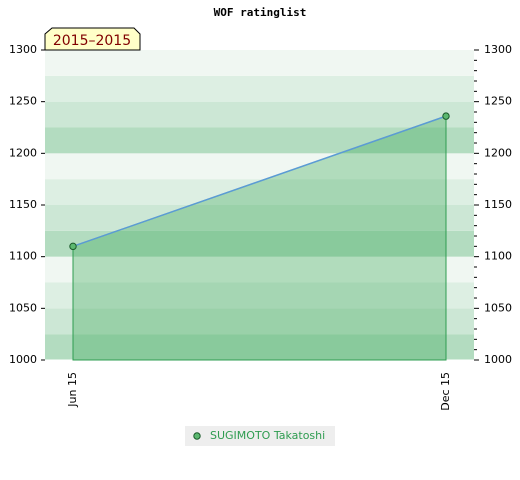  I want to click on y-tick-label: 1200, so click(23, 152).